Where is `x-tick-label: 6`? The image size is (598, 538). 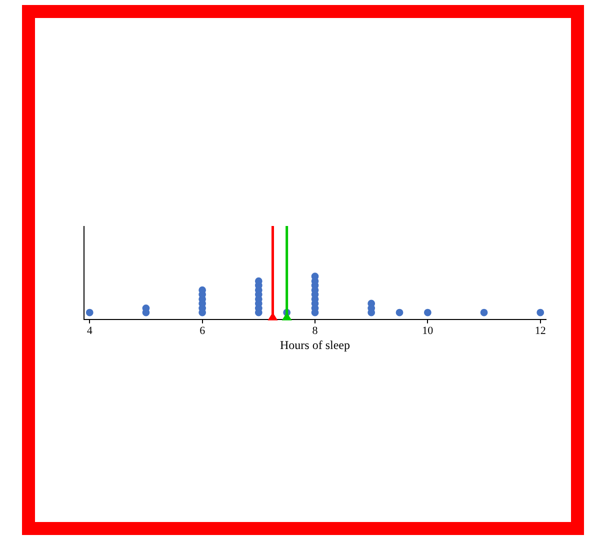
x-tick-label: 6 is located at coordinates (203, 330).